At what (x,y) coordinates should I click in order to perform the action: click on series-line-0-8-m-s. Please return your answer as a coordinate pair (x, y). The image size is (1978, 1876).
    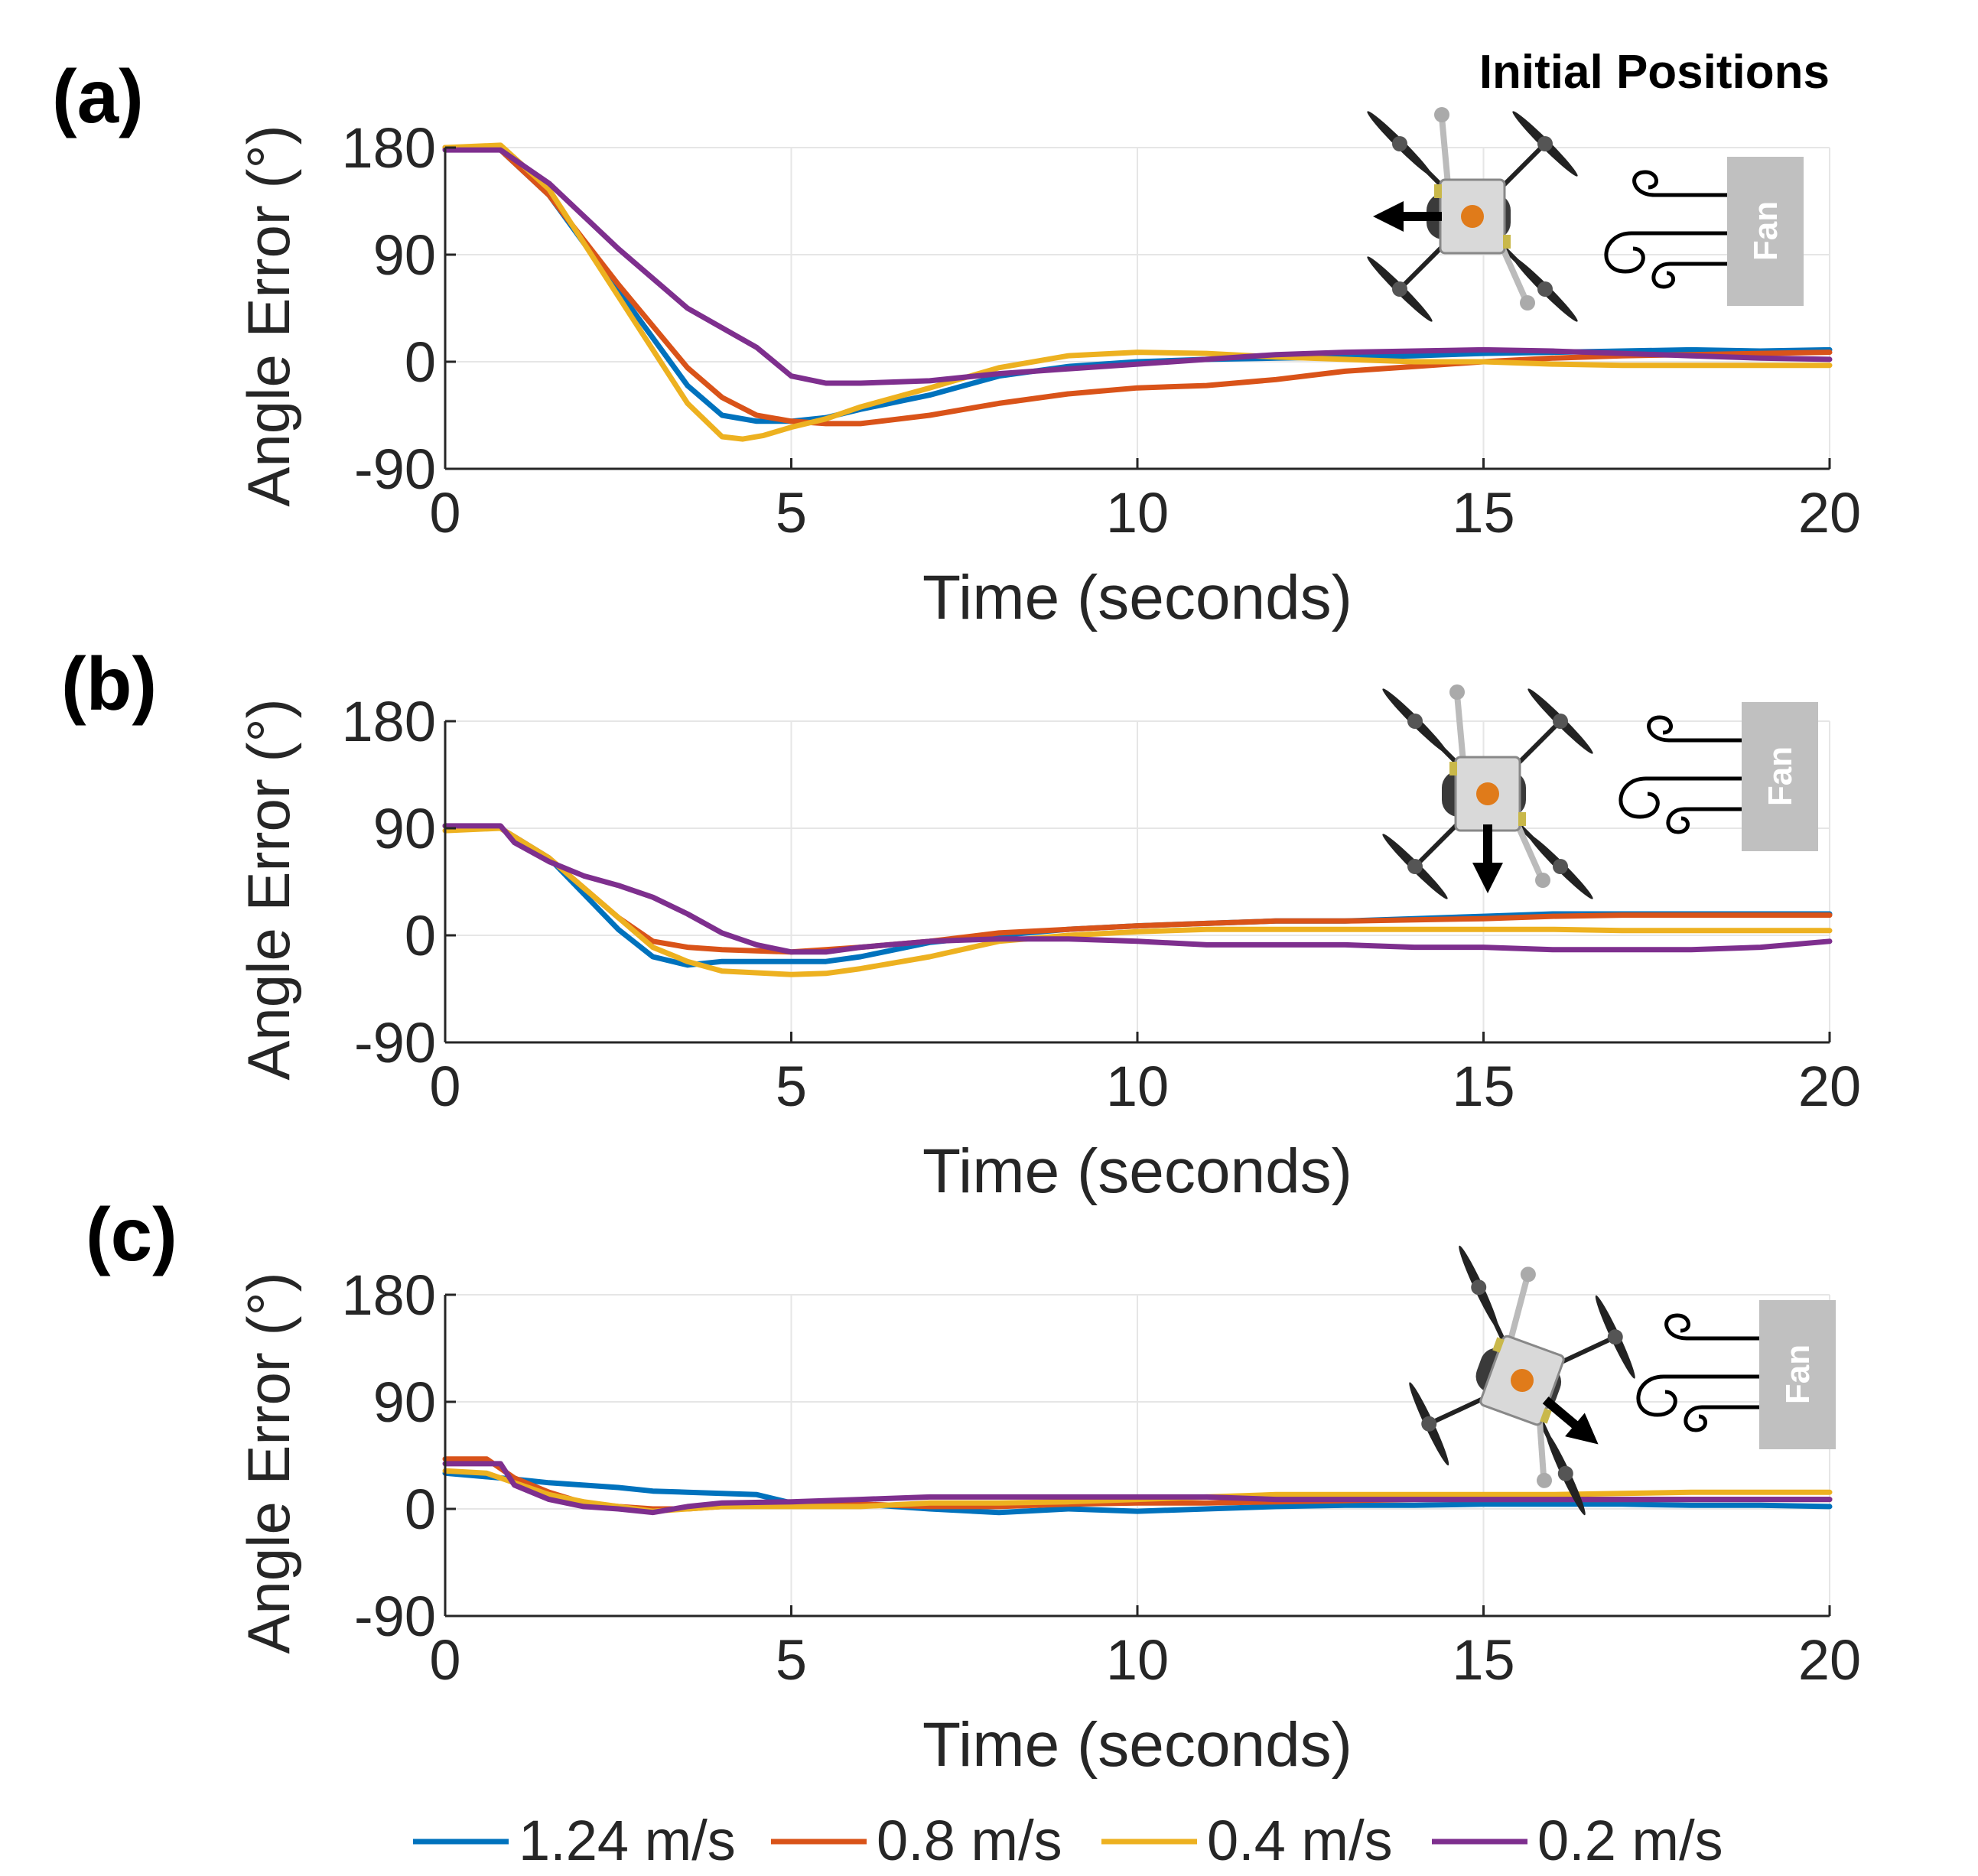
    Looking at the image, I should click on (1137, 889).